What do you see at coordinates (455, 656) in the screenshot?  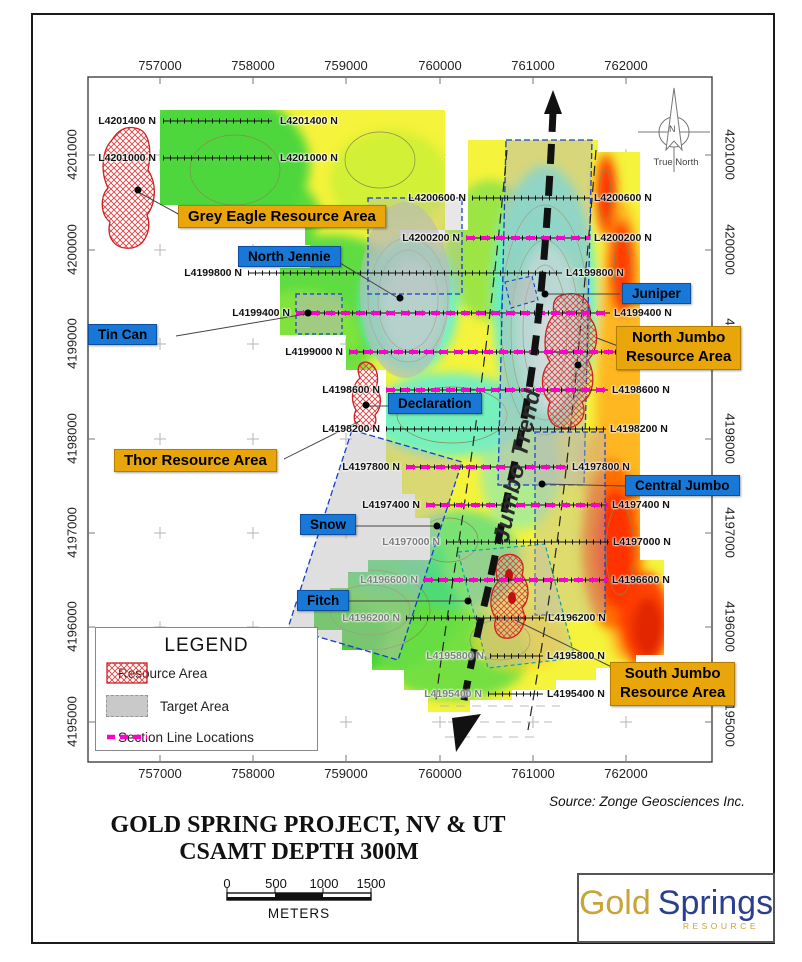 I see `survey-line-label-left: L4195800 N` at bounding box center [455, 656].